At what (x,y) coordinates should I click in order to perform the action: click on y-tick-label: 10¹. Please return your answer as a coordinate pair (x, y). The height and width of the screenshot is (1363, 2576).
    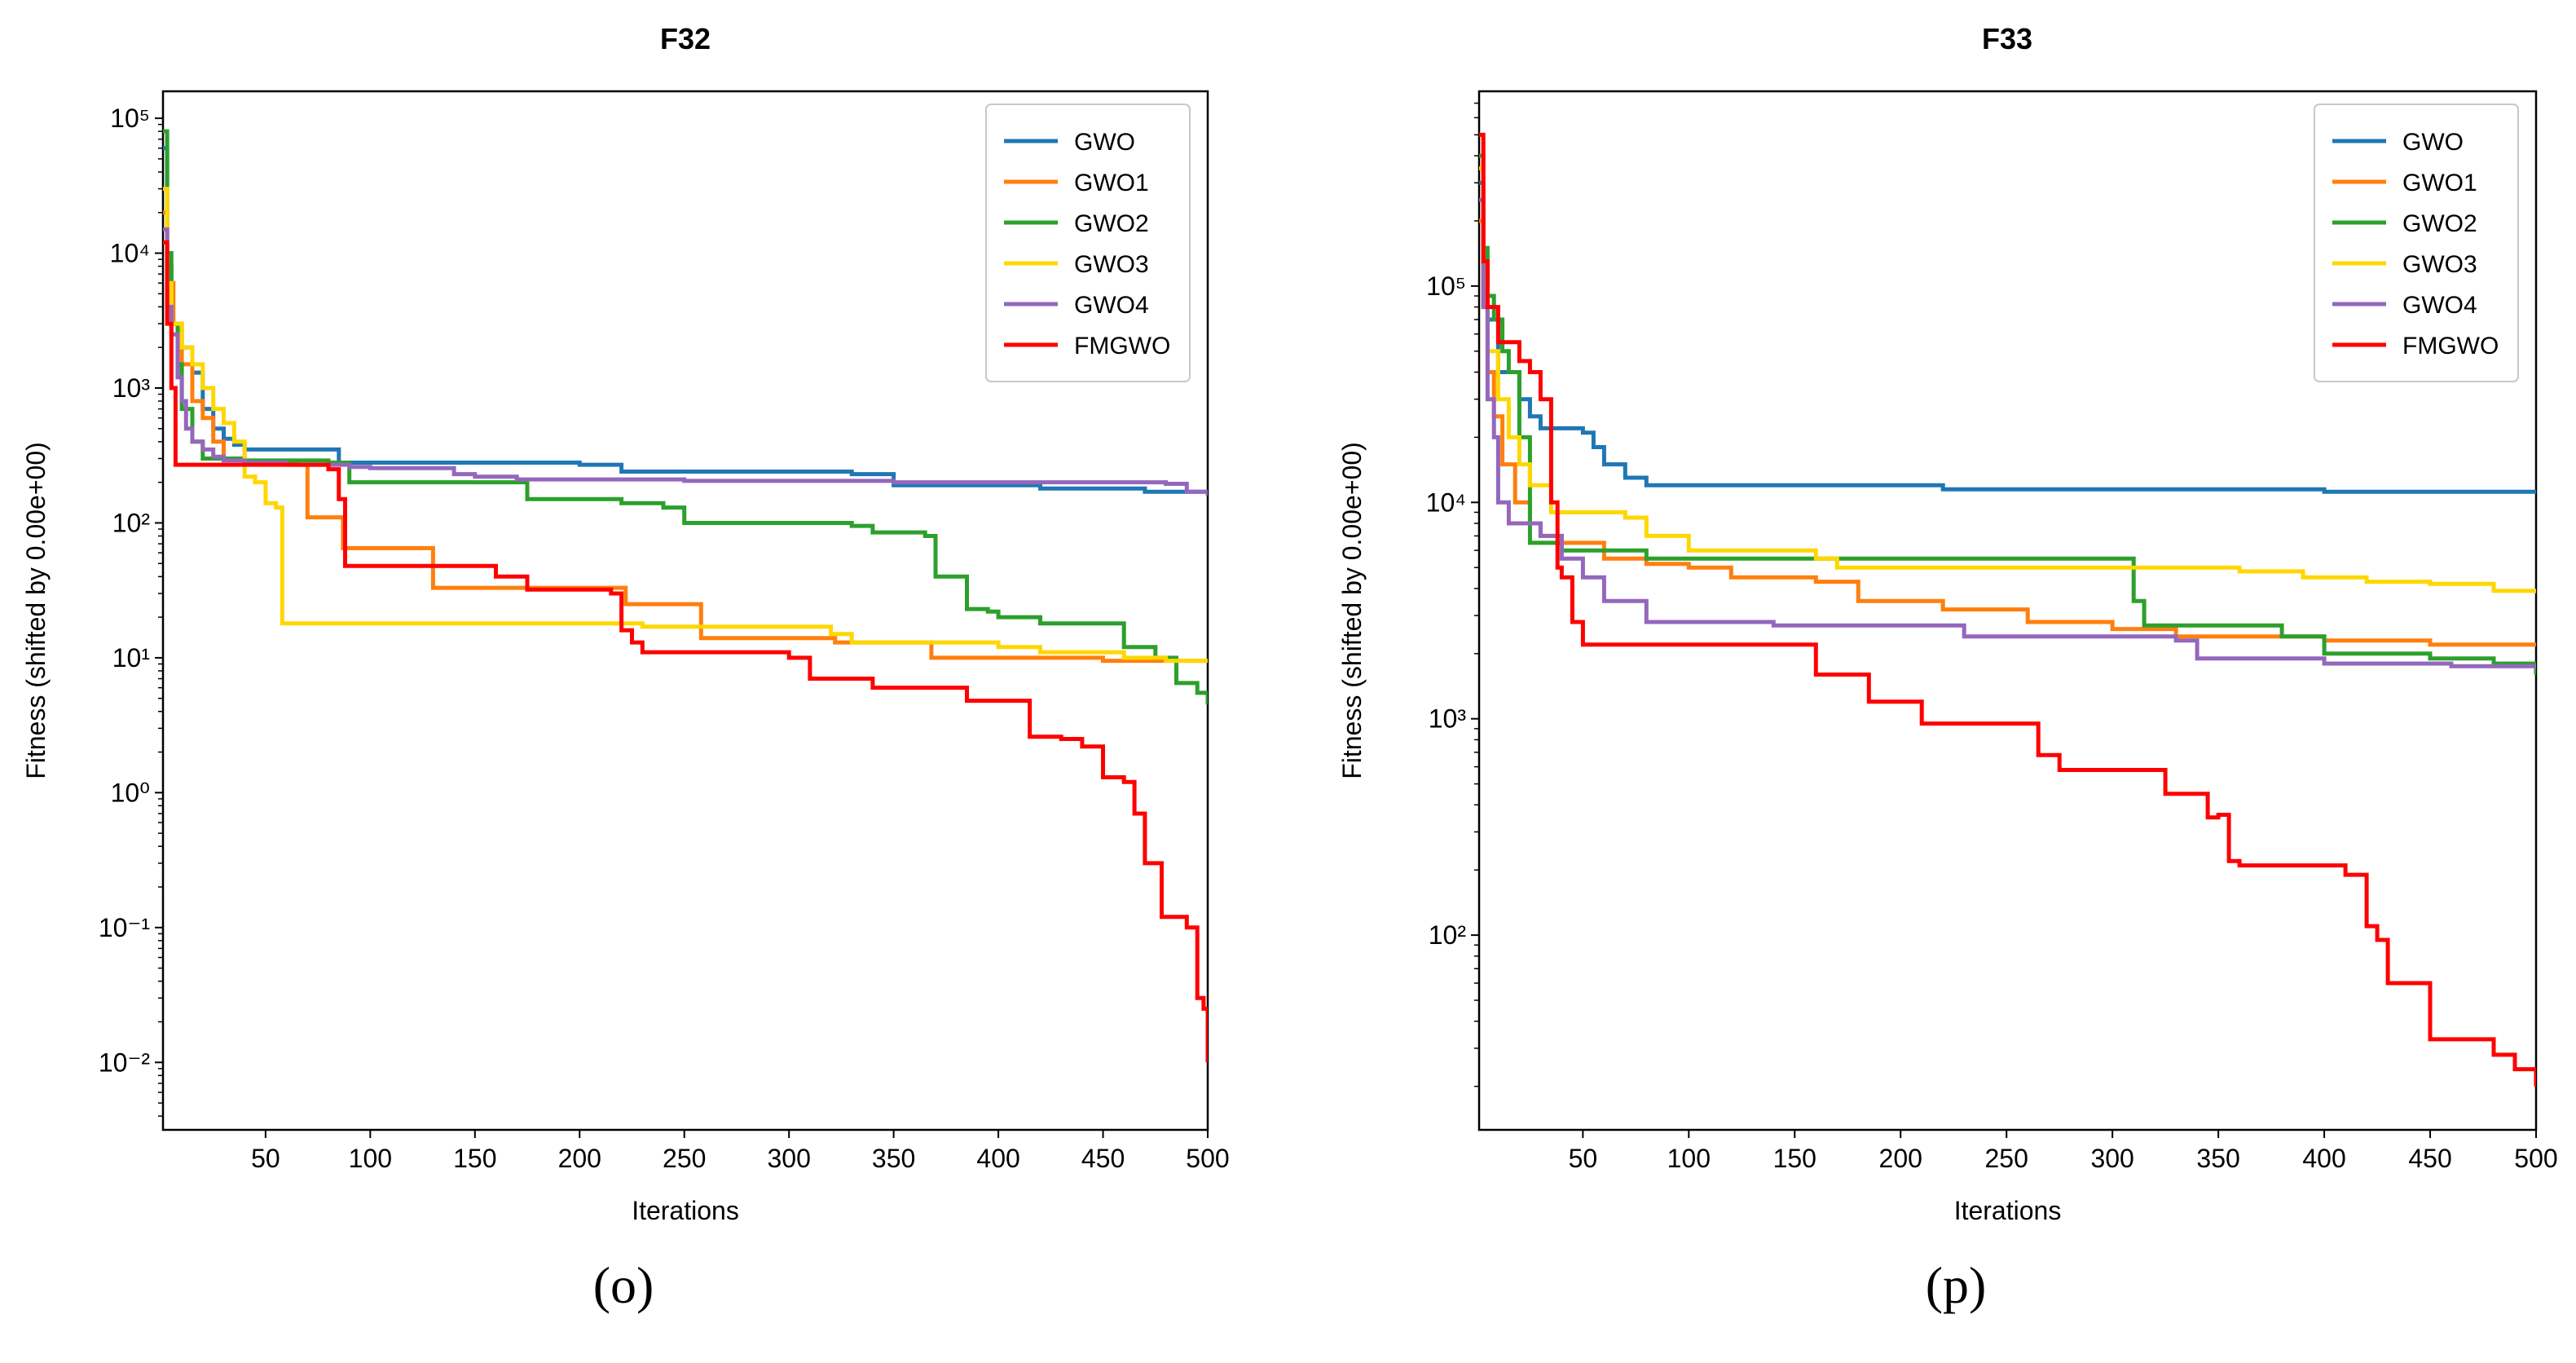
    Looking at the image, I should click on (131, 658).